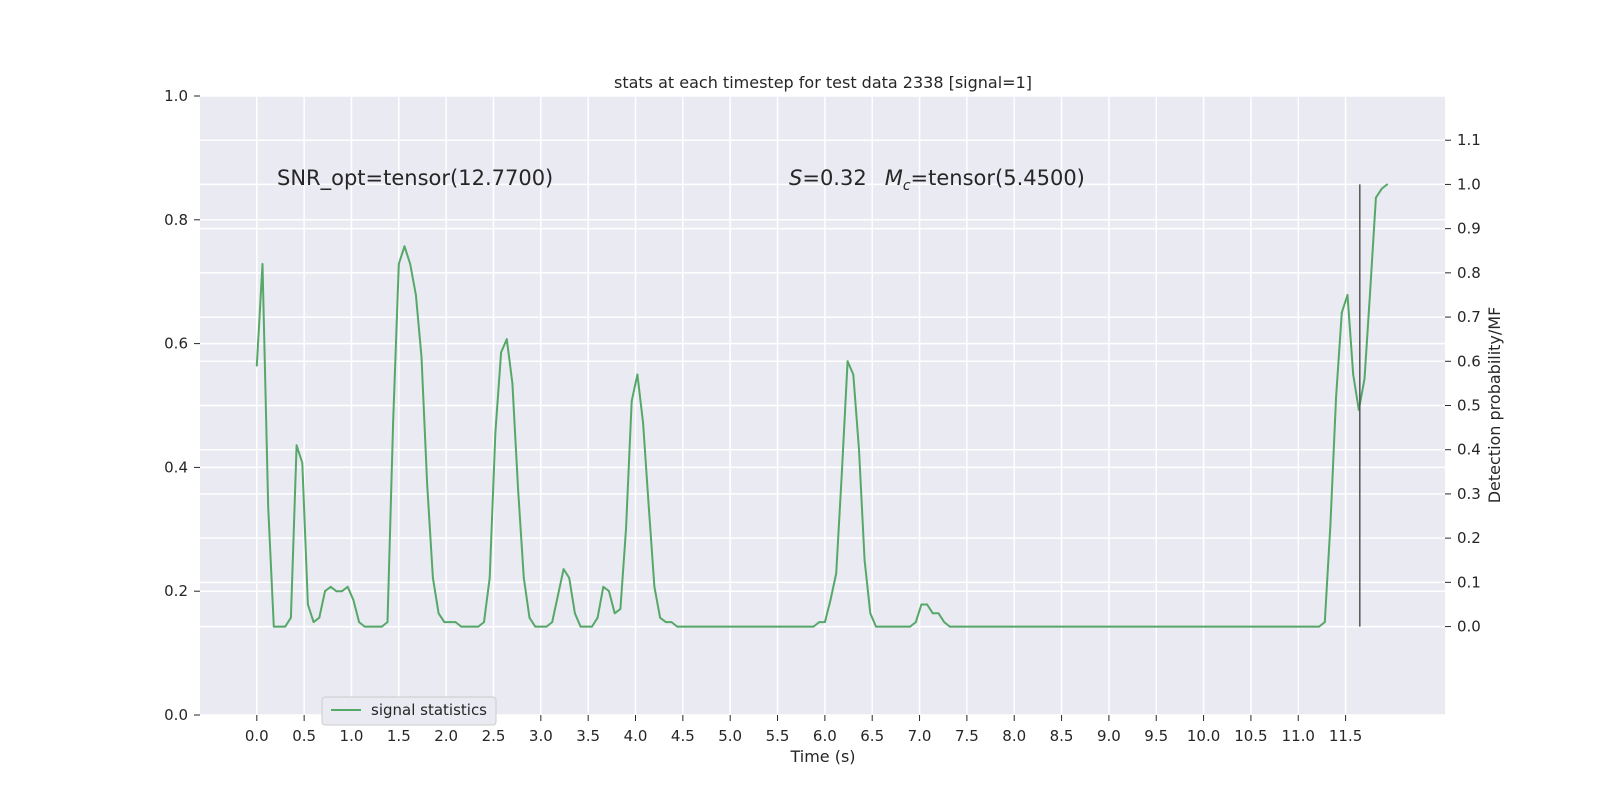 Image resolution: width=1600 pixels, height=800 pixels. What do you see at coordinates (1250, 736) in the screenshot?
I see `x-tick-label: 10.5` at bounding box center [1250, 736].